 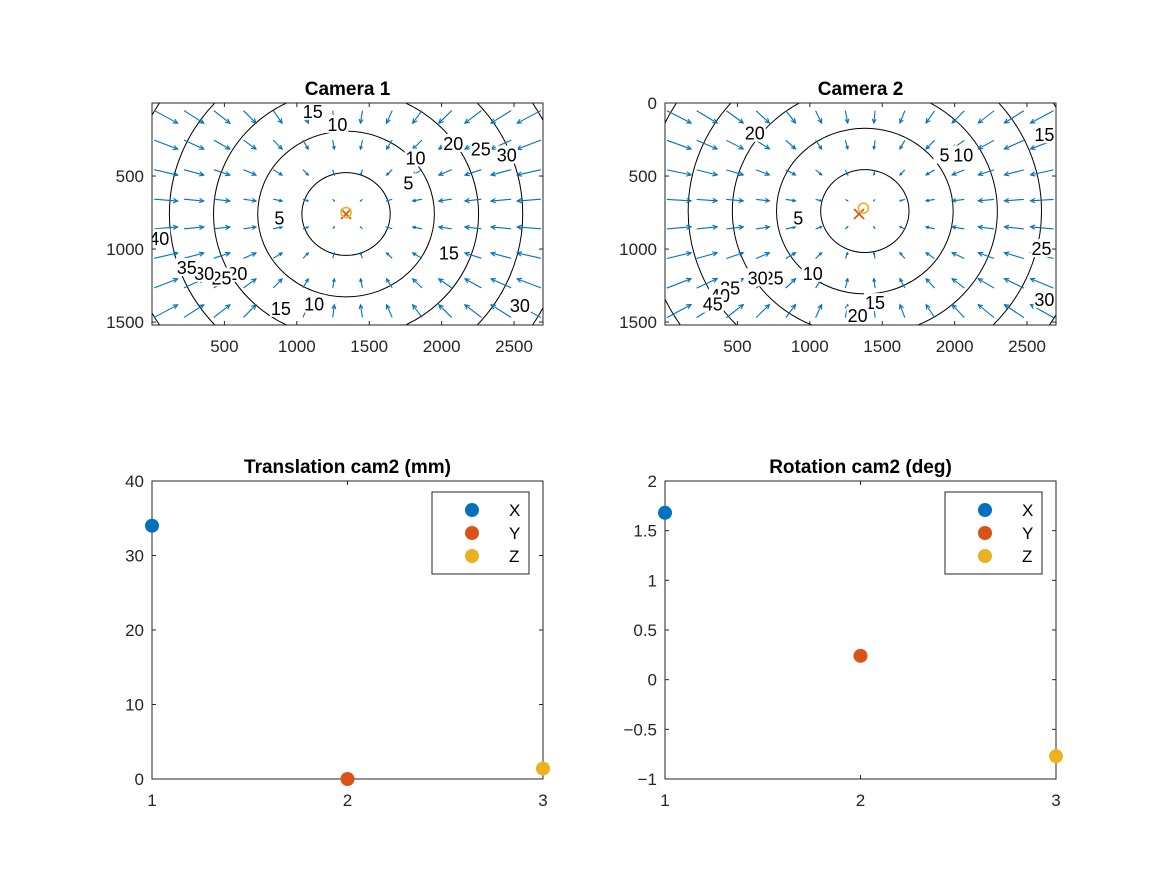 What do you see at coordinates (346, 214) in the screenshot?
I see `contour-line` at bounding box center [346, 214].